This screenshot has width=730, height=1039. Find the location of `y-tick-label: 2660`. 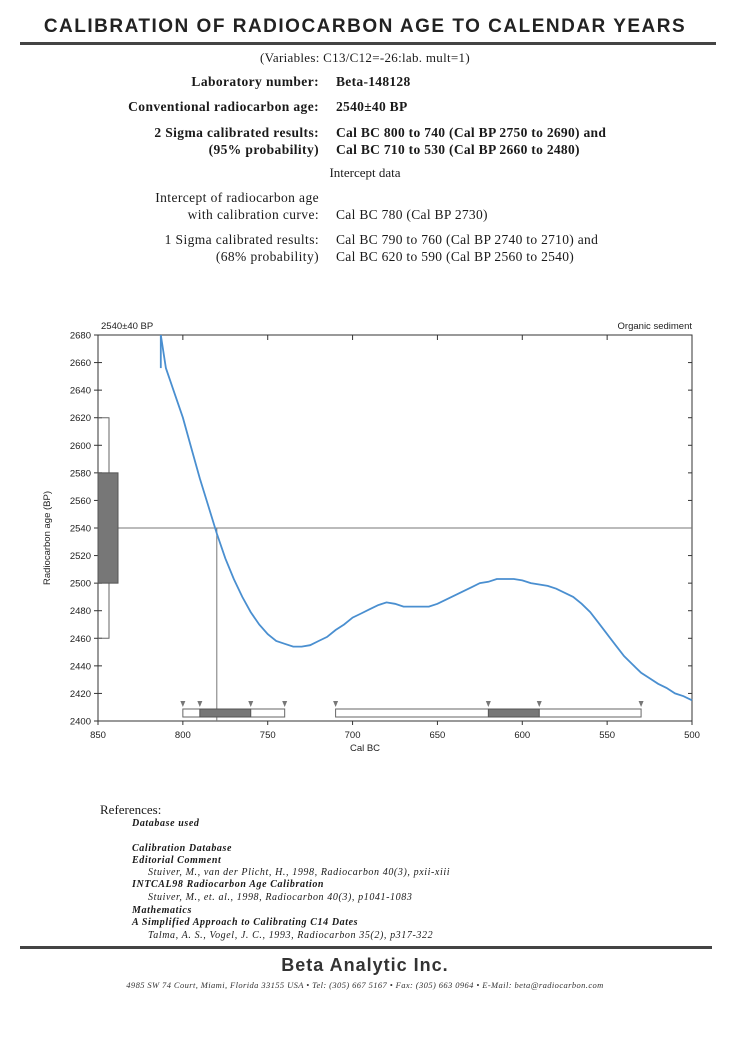

y-tick-label: 2660 is located at coordinates (80, 363).